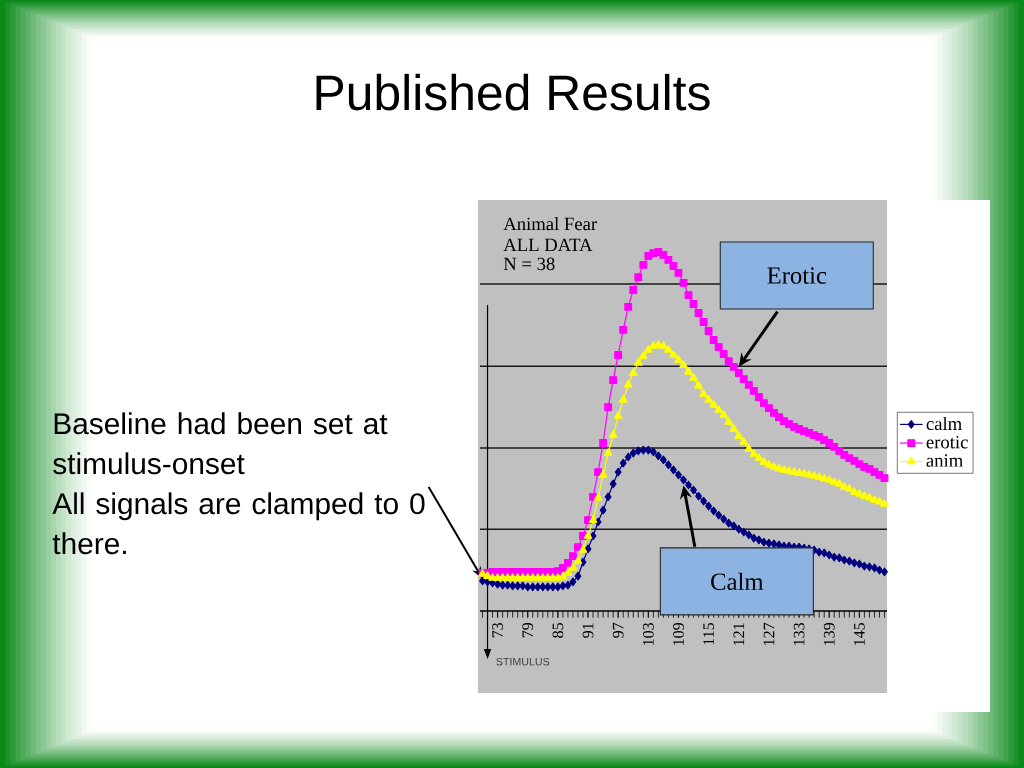 The image size is (1024, 768). I want to click on x-tick-label: 103, so click(648, 634).